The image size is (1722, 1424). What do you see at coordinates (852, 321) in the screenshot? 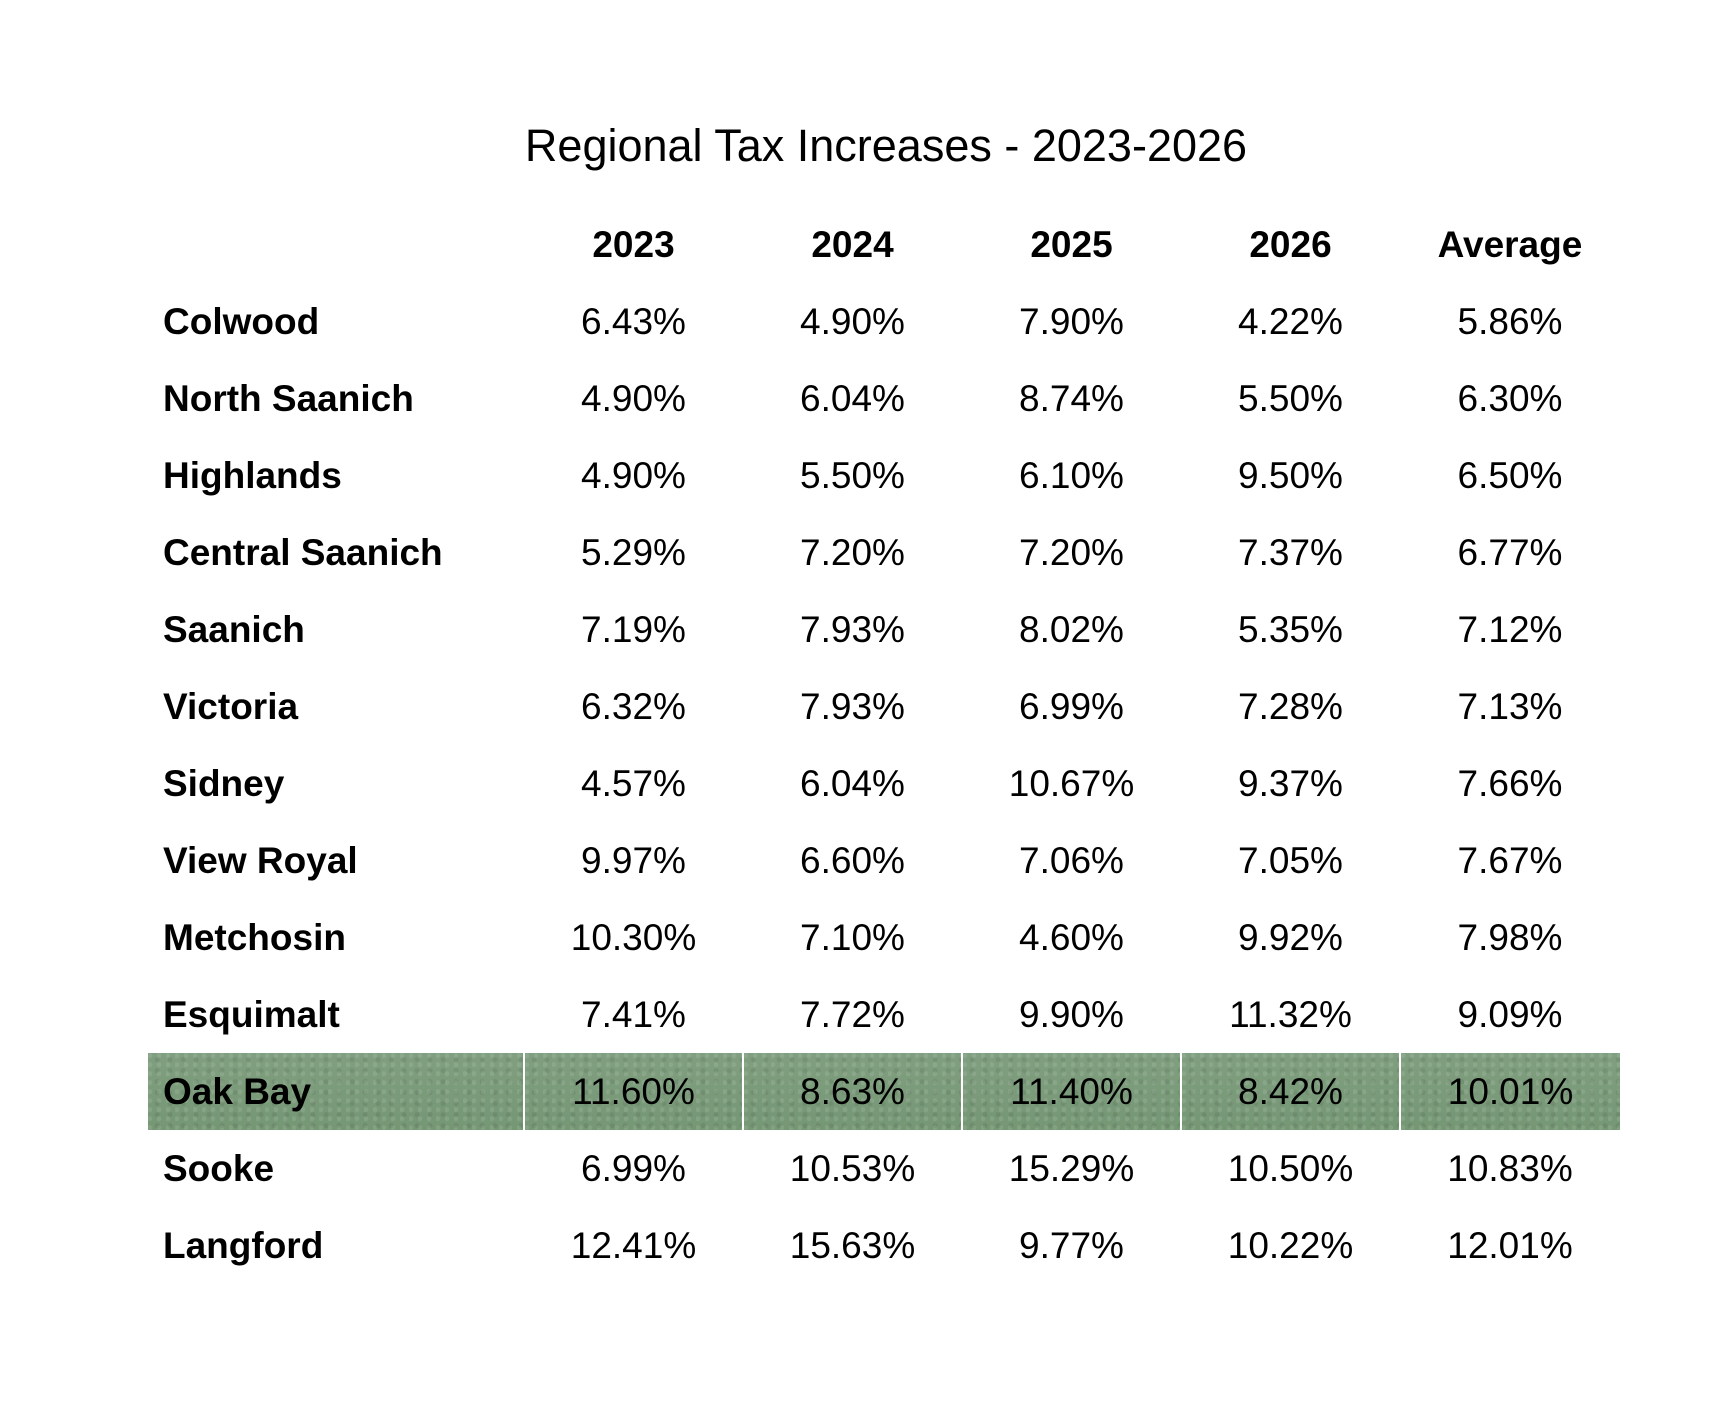
I see `value-cell-2024: 4.90%` at bounding box center [852, 321].